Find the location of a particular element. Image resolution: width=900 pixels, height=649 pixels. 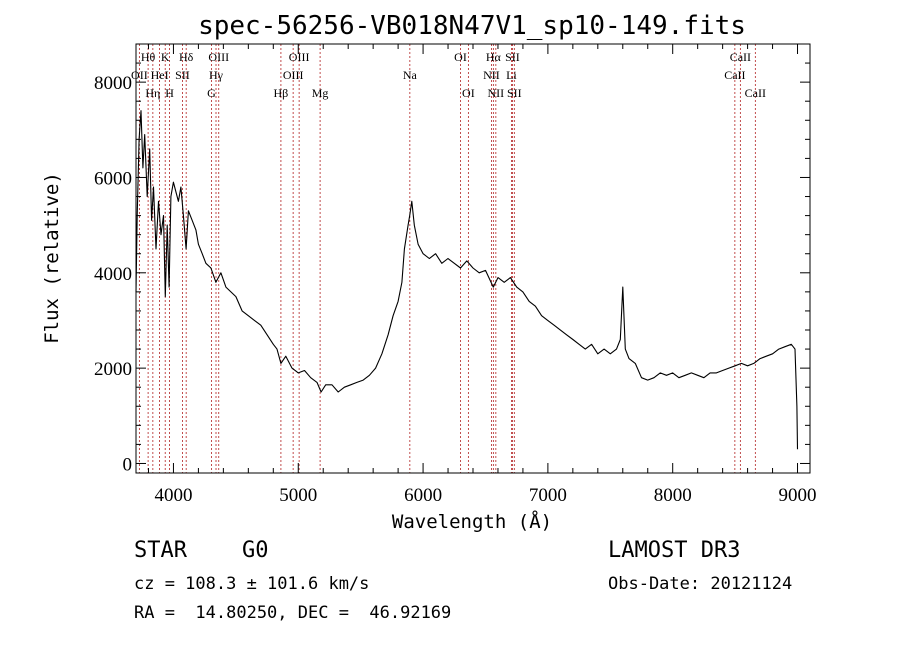

x-tick-label: 9000 is located at coordinates (798, 495).